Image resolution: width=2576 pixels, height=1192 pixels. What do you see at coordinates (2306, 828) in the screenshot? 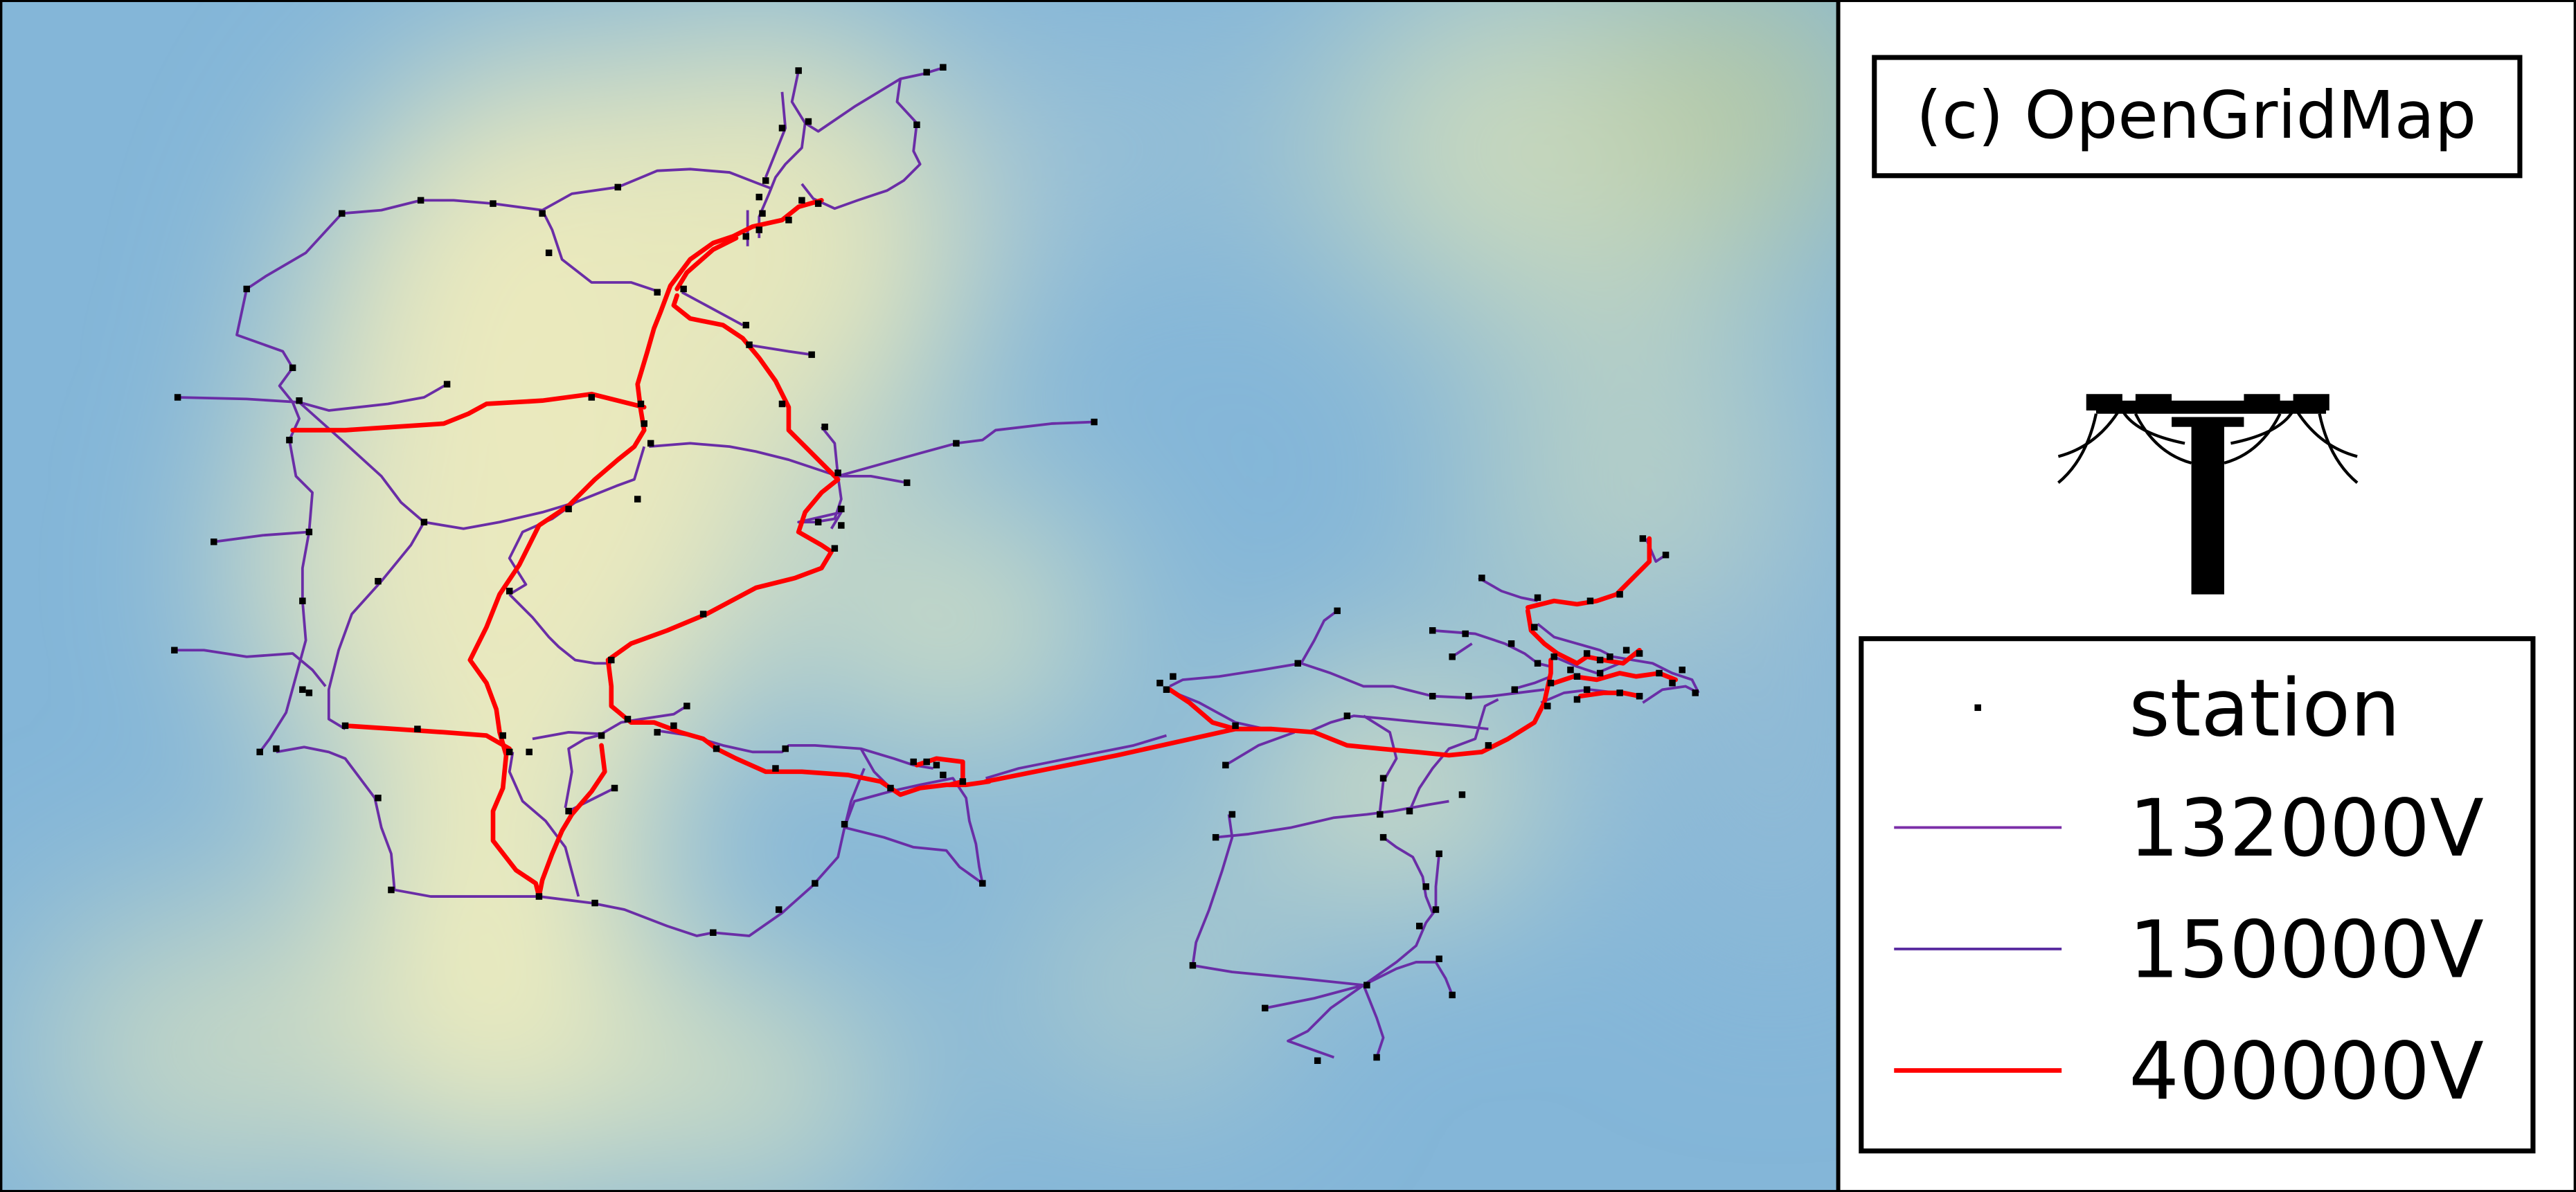
I see `legend-label-132kv: 132000V` at bounding box center [2306, 828].